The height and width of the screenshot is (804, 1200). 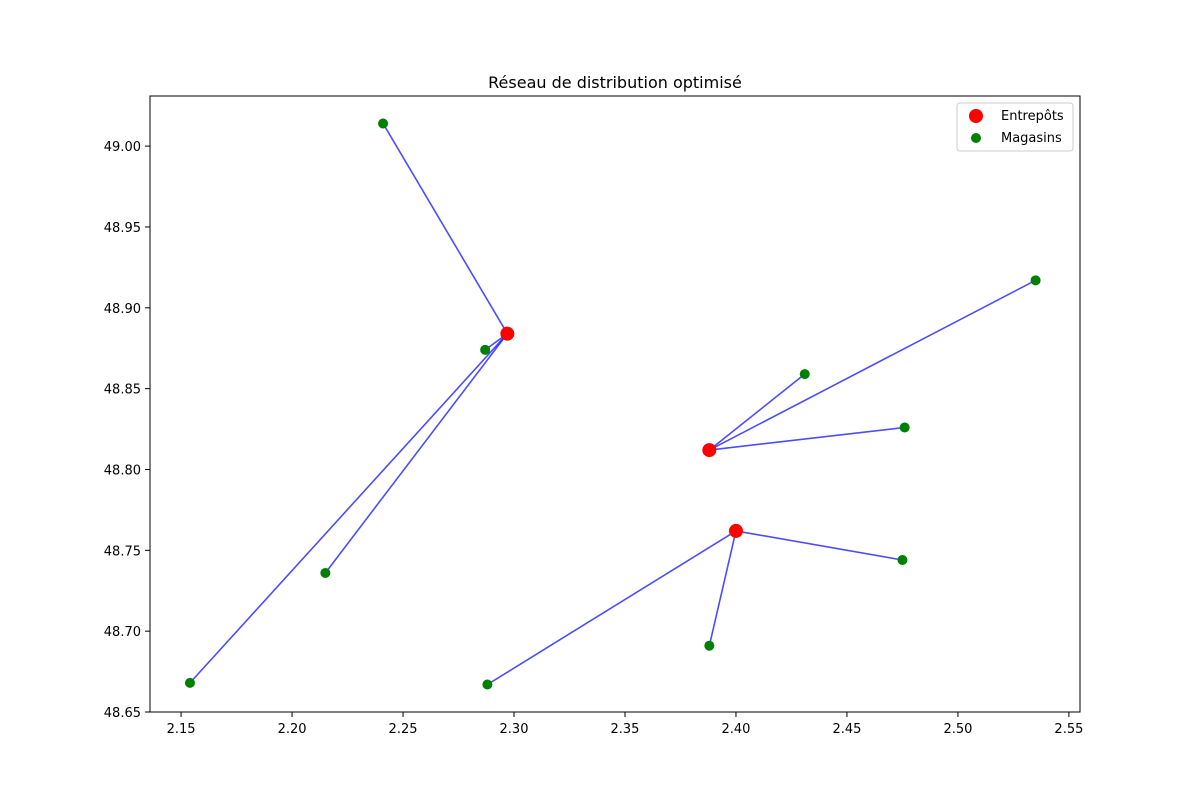 What do you see at coordinates (403, 729) in the screenshot?
I see `x-tick-label: 2.25` at bounding box center [403, 729].